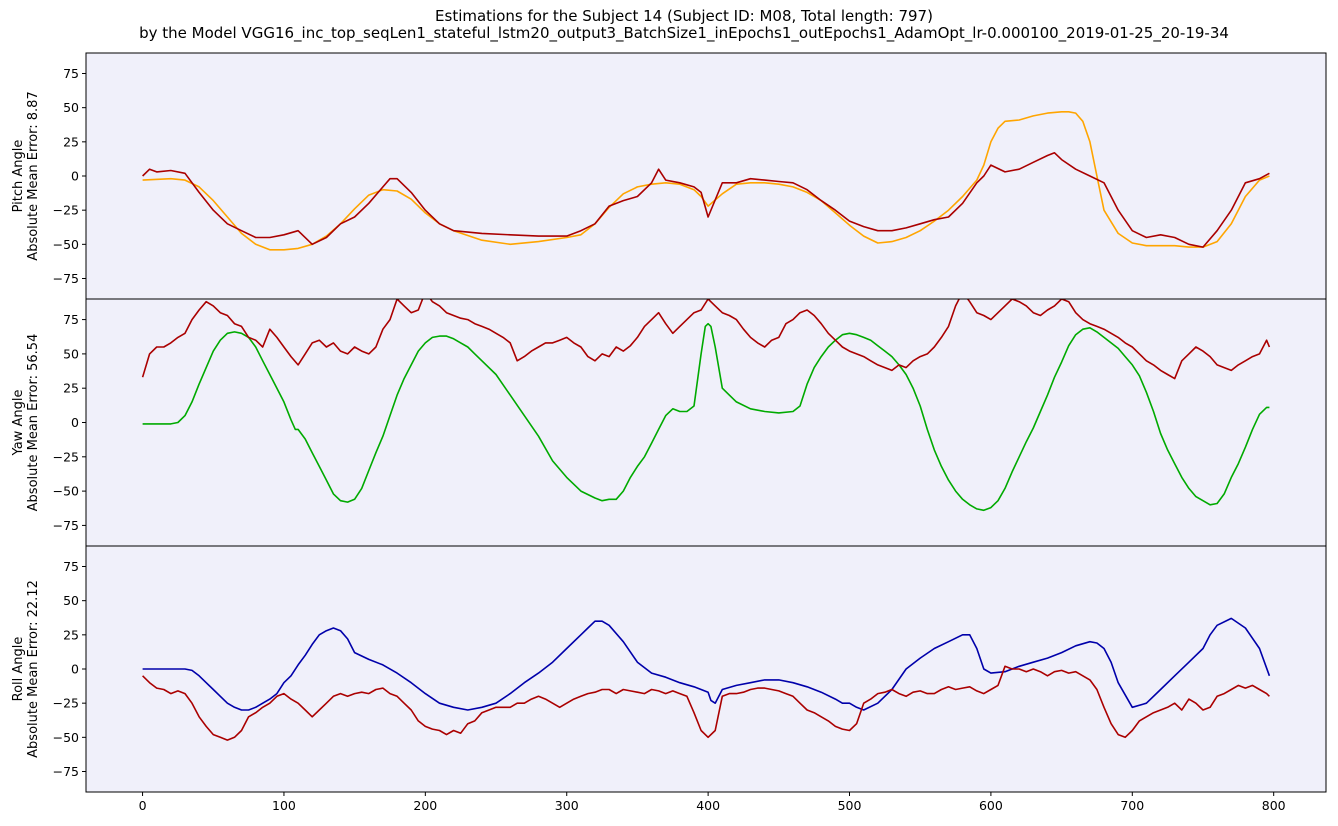  What do you see at coordinates (66, 278) in the screenshot?
I see `pitch-ytick-label: −75` at bounding box center [66, 278].